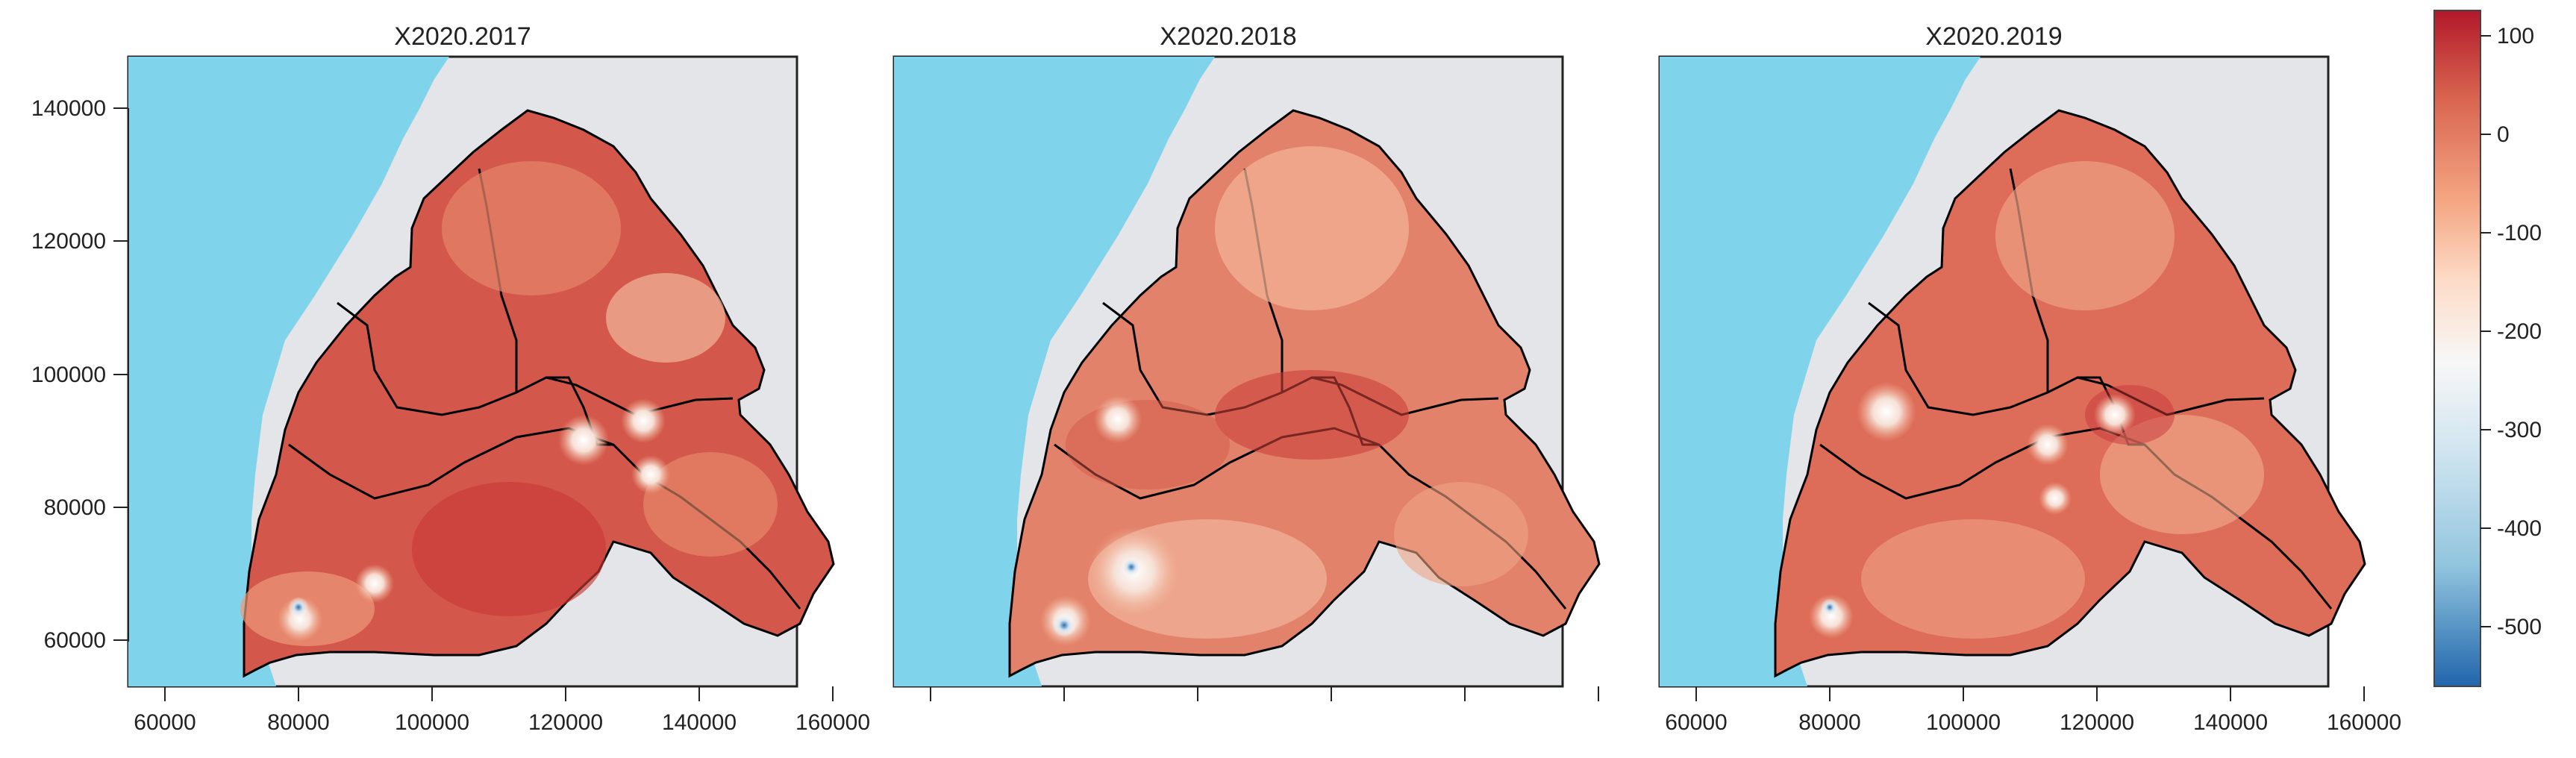 The width and height of the screenshot is (2576, 758). Describe the element at coordinates (2519, 430) in the screenshot. I see `colorbar-label: -300` at that location.